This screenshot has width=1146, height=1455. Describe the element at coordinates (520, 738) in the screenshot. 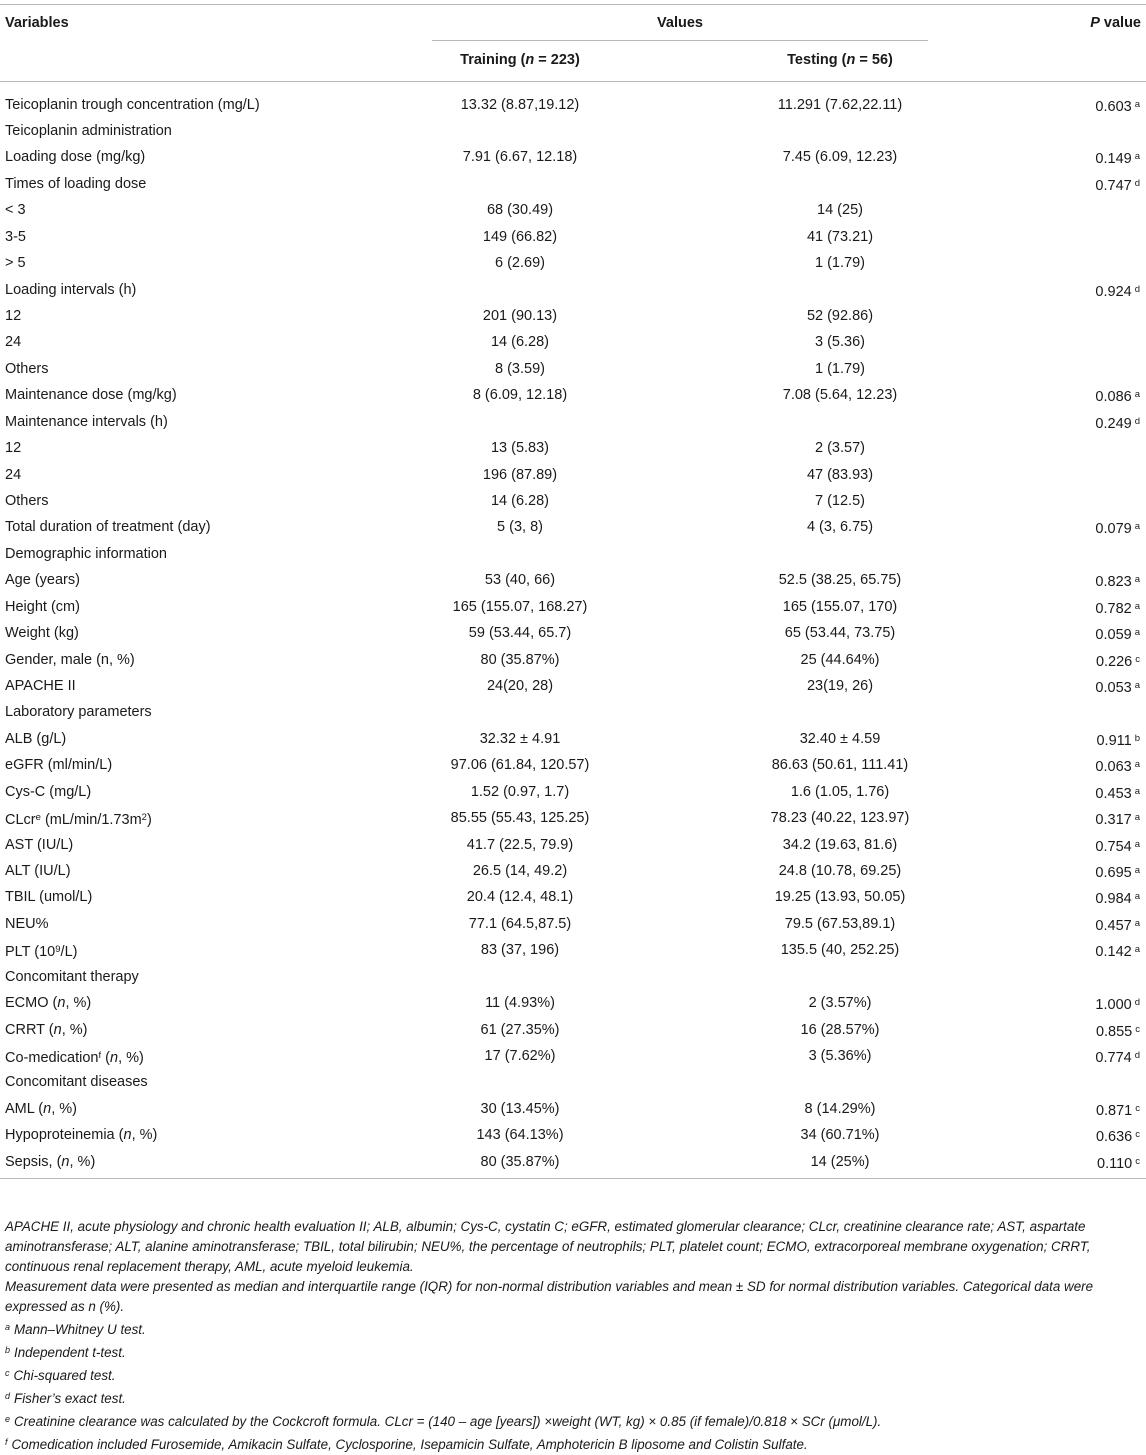

I see `training-value: 32.32 ± 4.91` at that location.